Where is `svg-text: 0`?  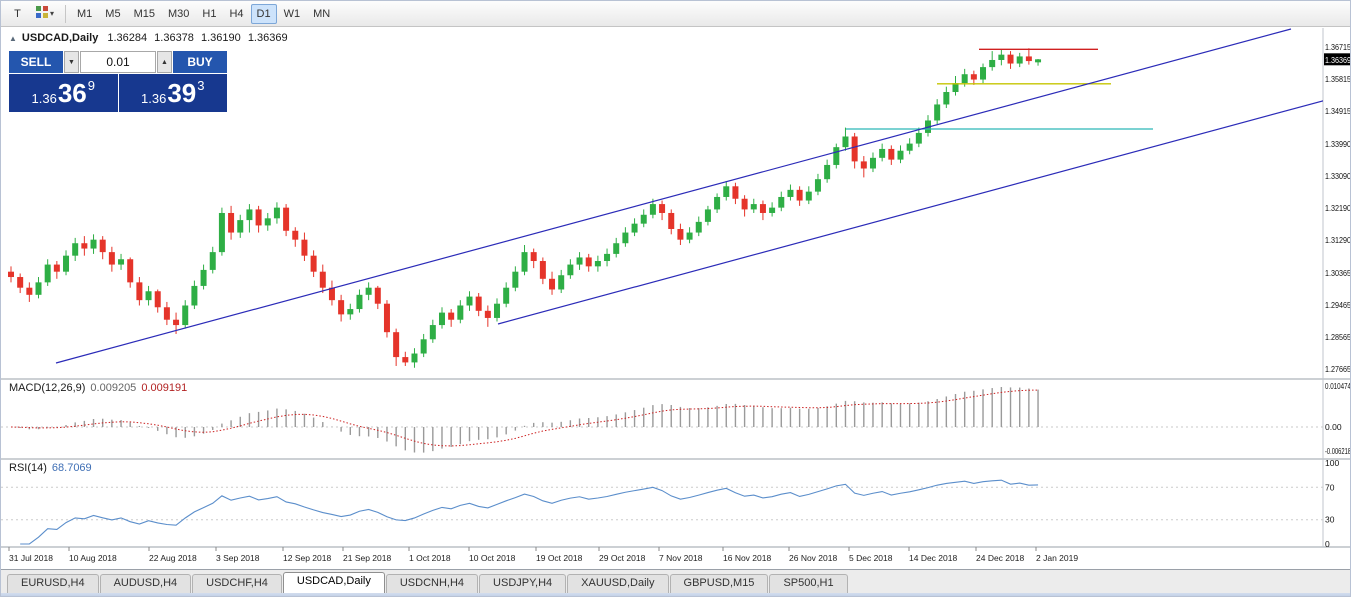 svg-text: 0 is located at coordinates (1327, 544).